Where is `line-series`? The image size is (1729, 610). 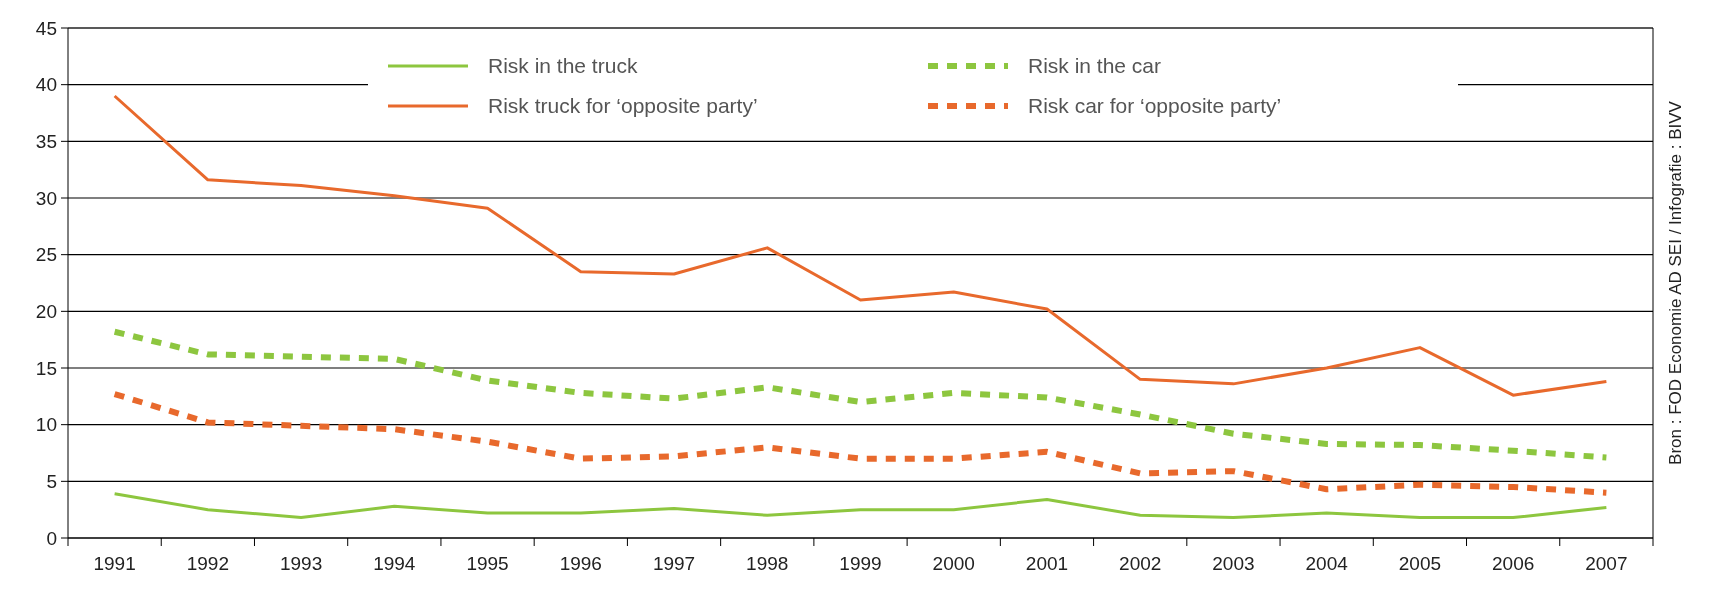
line-series is located at coordinates (860, 506).